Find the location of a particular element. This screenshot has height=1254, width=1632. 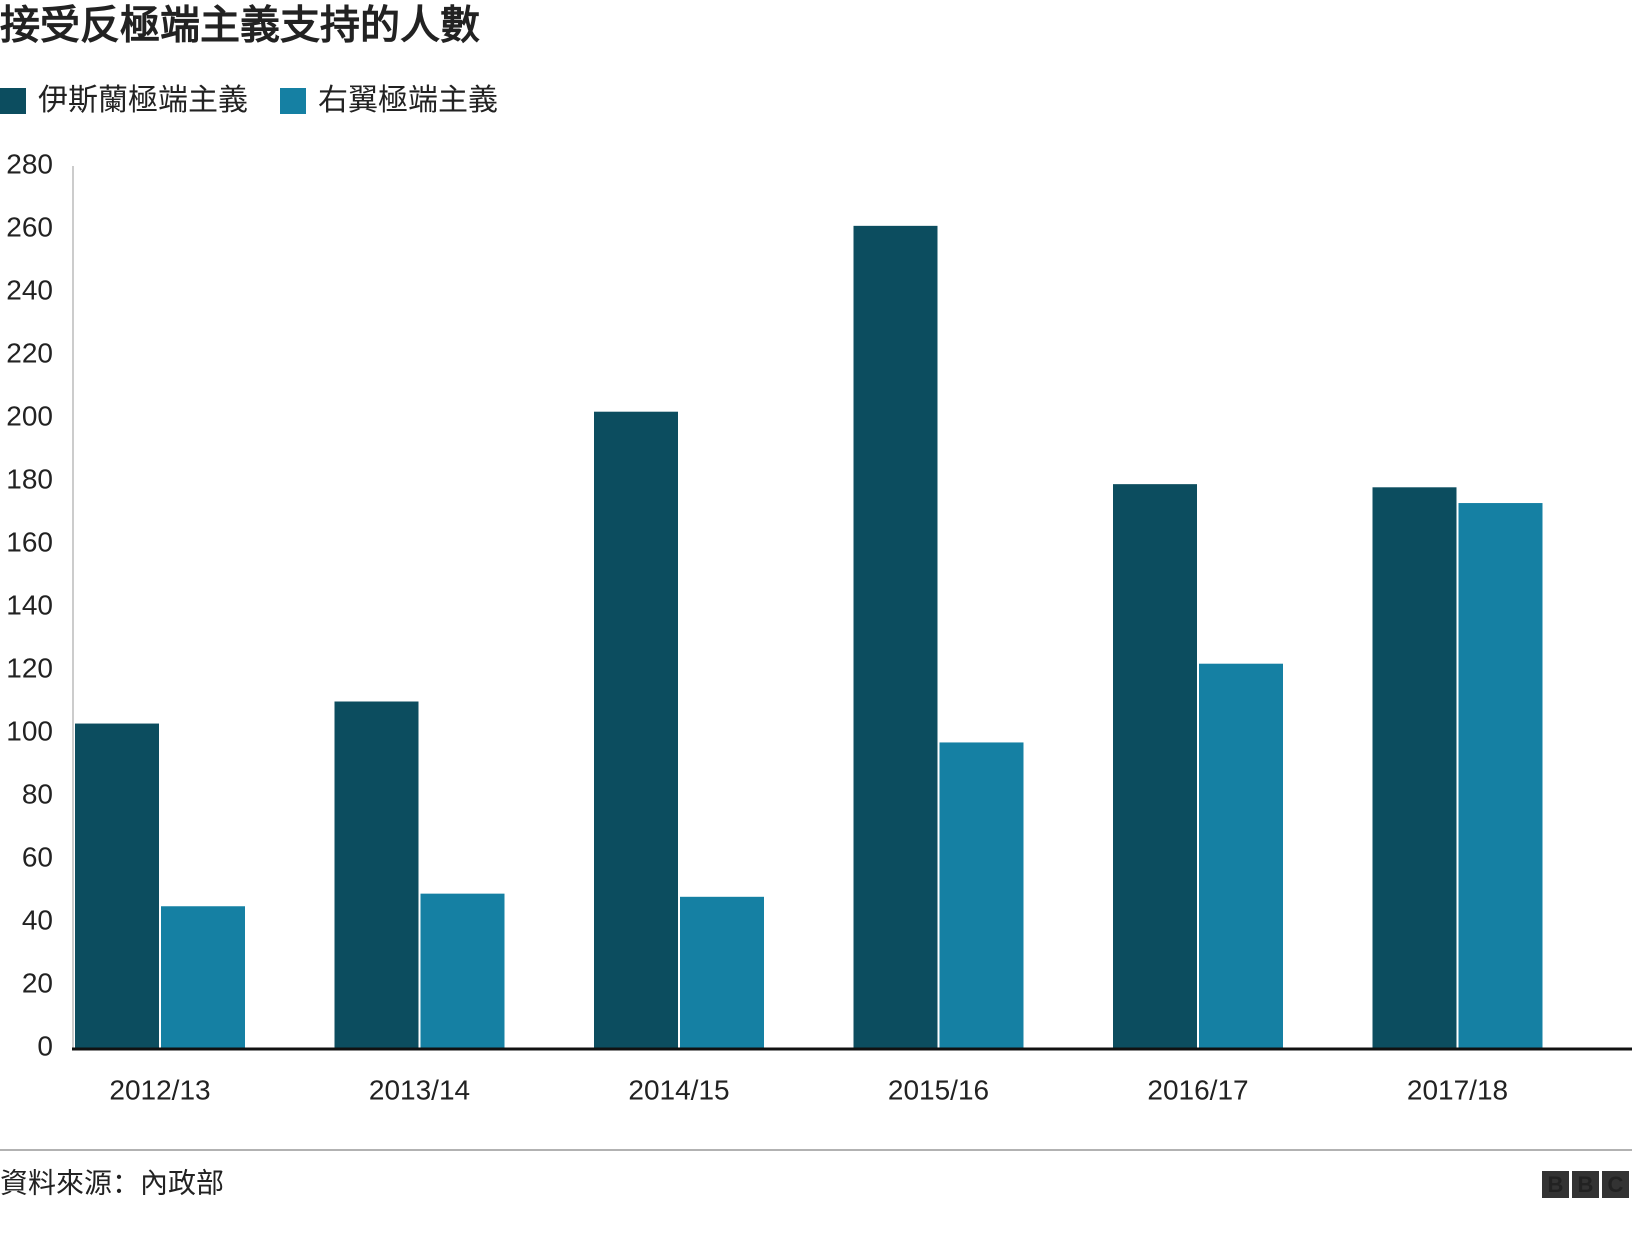

y-tick-label: 160 is located at coordinates (29, 541).